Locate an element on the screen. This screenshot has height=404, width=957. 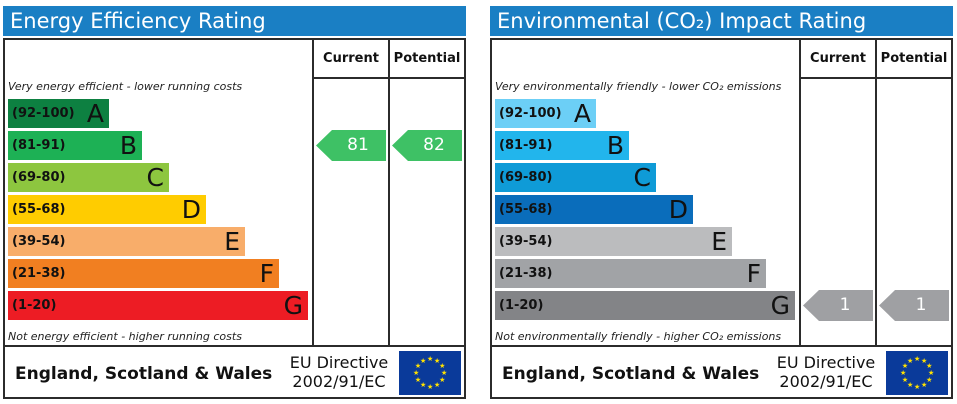
potential-rating-arrow: 82 is located at coordinates (427, 145).